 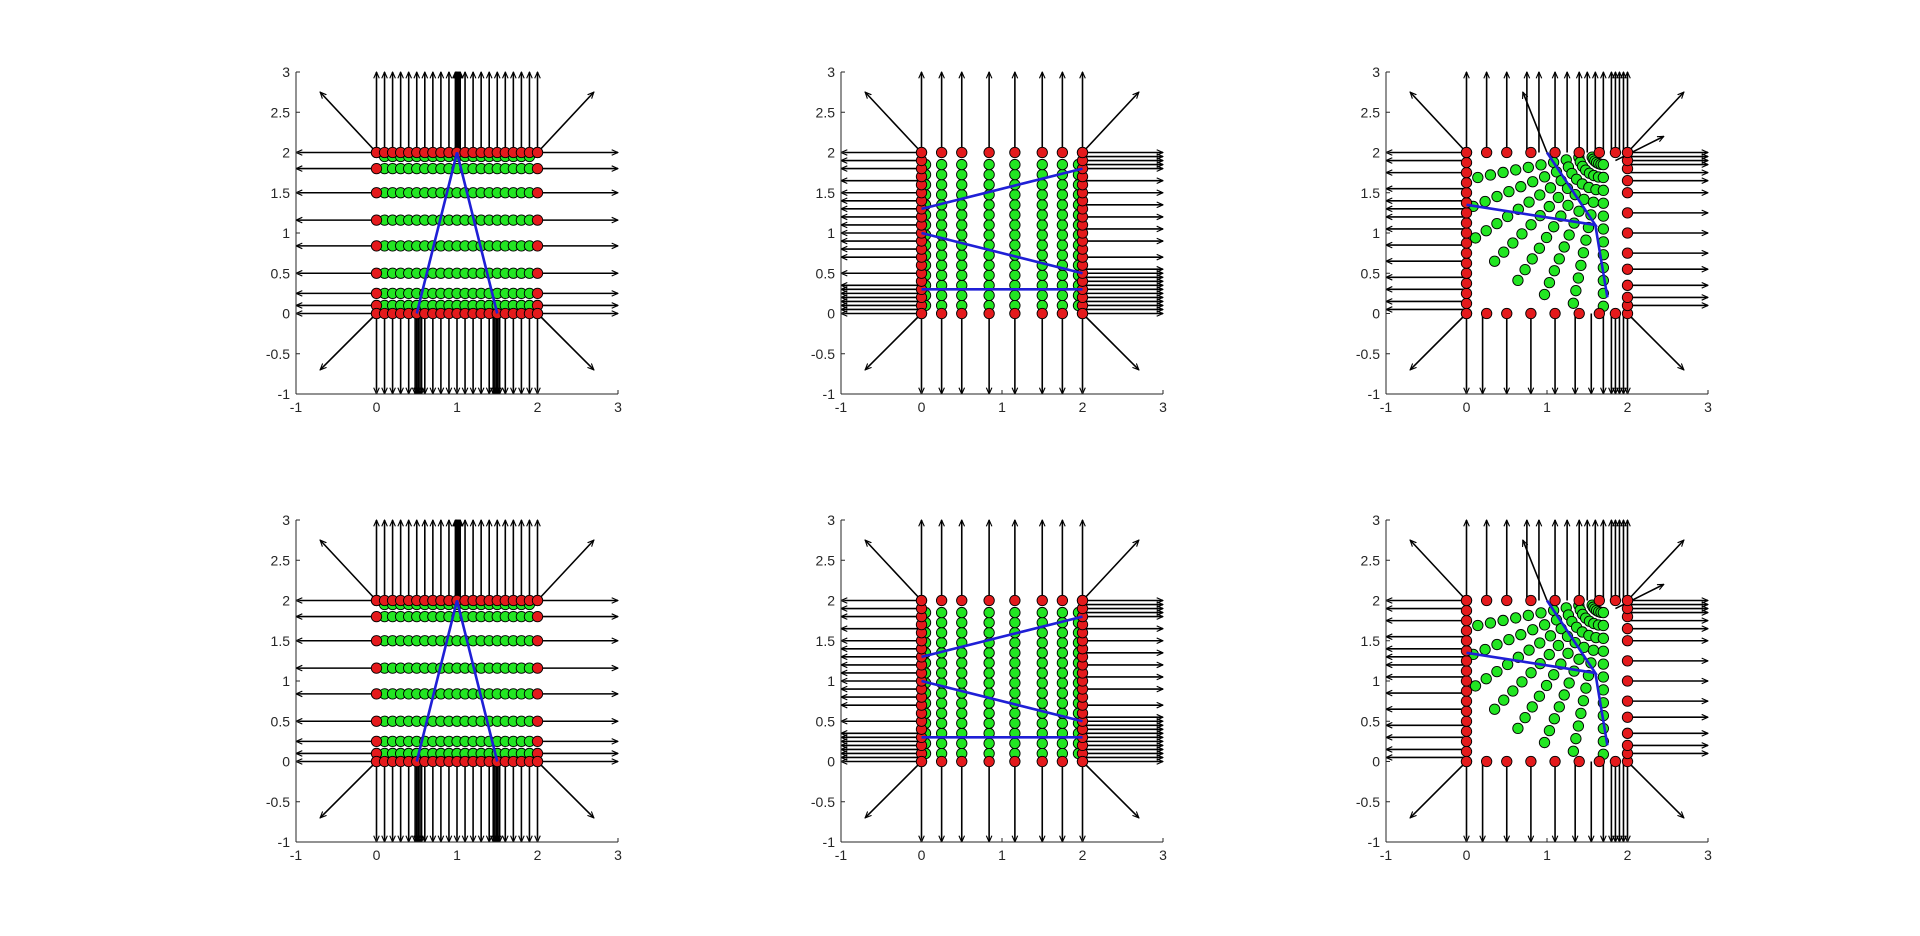 What do you see at coordinates (281, 560) in the screenshot?
I see `y-tick-label: 2.5` at bounding box center [281, 560].